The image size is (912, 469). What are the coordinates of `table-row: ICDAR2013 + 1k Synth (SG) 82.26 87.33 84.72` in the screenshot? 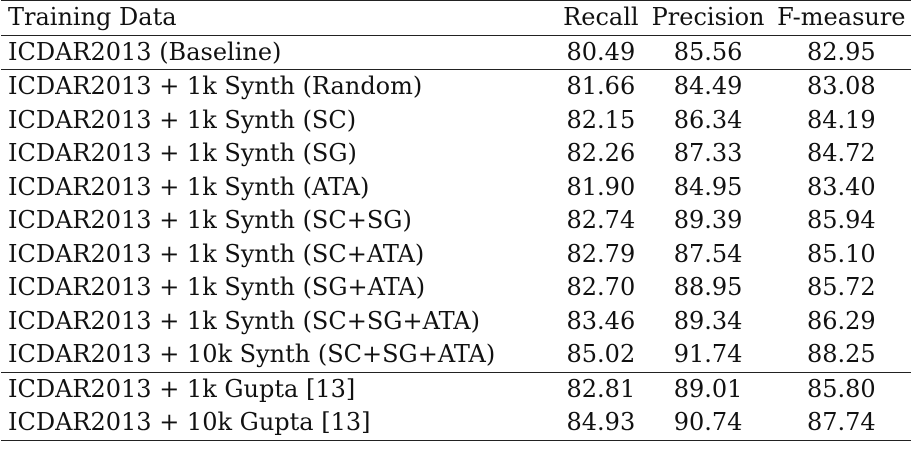 It's located at (456, 154).